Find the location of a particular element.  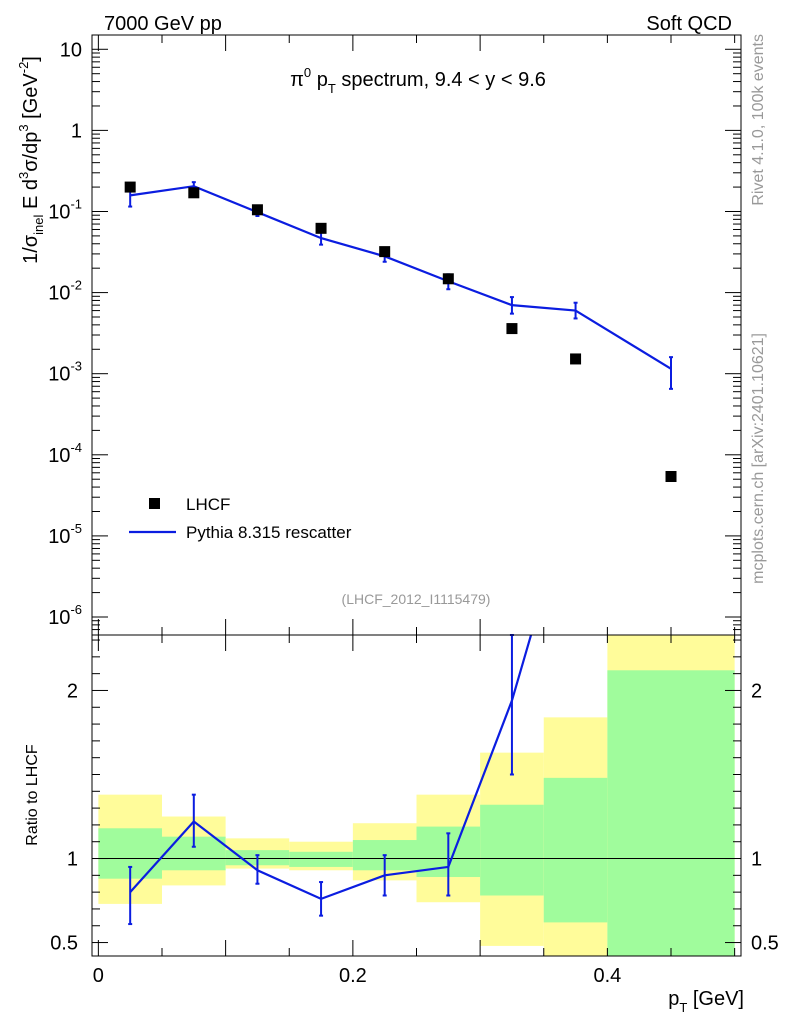

legend-label-data: LHCF is located at coordinates (208, 504).